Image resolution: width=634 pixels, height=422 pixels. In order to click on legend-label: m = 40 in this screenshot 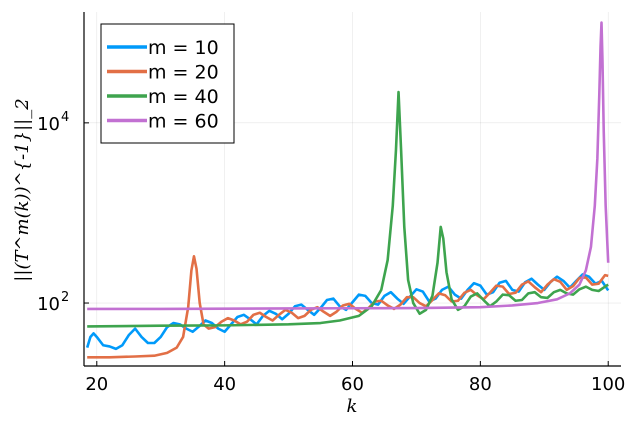, I will do `click(183, 97)`.